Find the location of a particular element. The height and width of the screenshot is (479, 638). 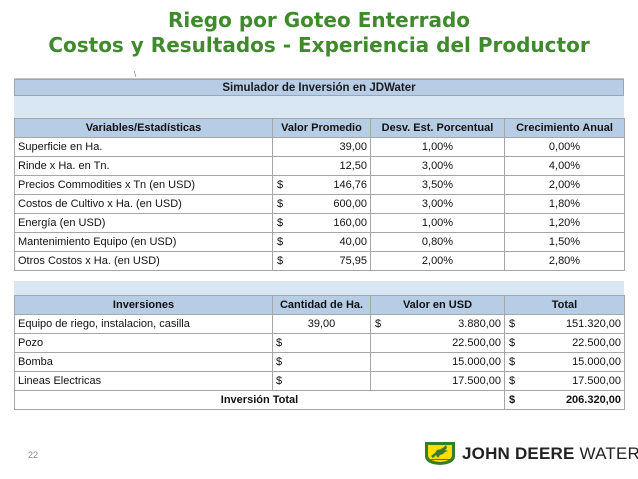

total-cell: $17.500,00 is located at coordinates (564, 381).